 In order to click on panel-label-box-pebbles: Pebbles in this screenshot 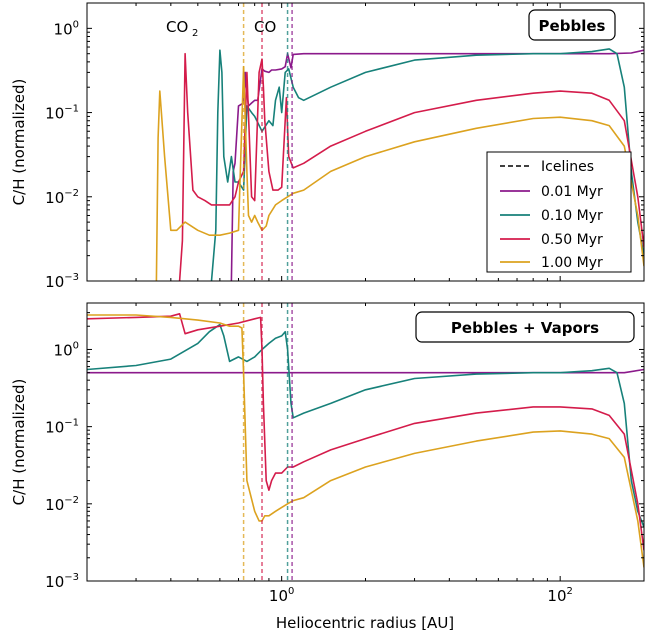, I will do `click(572, 25)`.